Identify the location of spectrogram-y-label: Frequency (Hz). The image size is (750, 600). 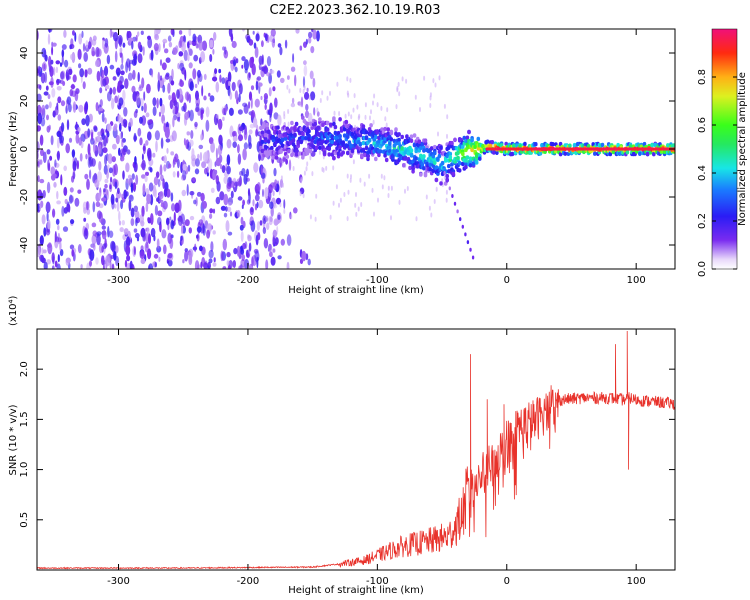
(13, 149).